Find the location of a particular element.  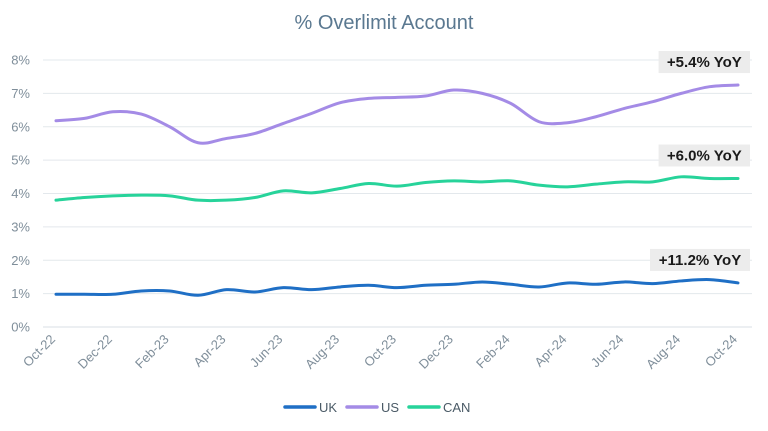

yoy-callout-label: +6.0% YoY is located at coordinates (704, 155).